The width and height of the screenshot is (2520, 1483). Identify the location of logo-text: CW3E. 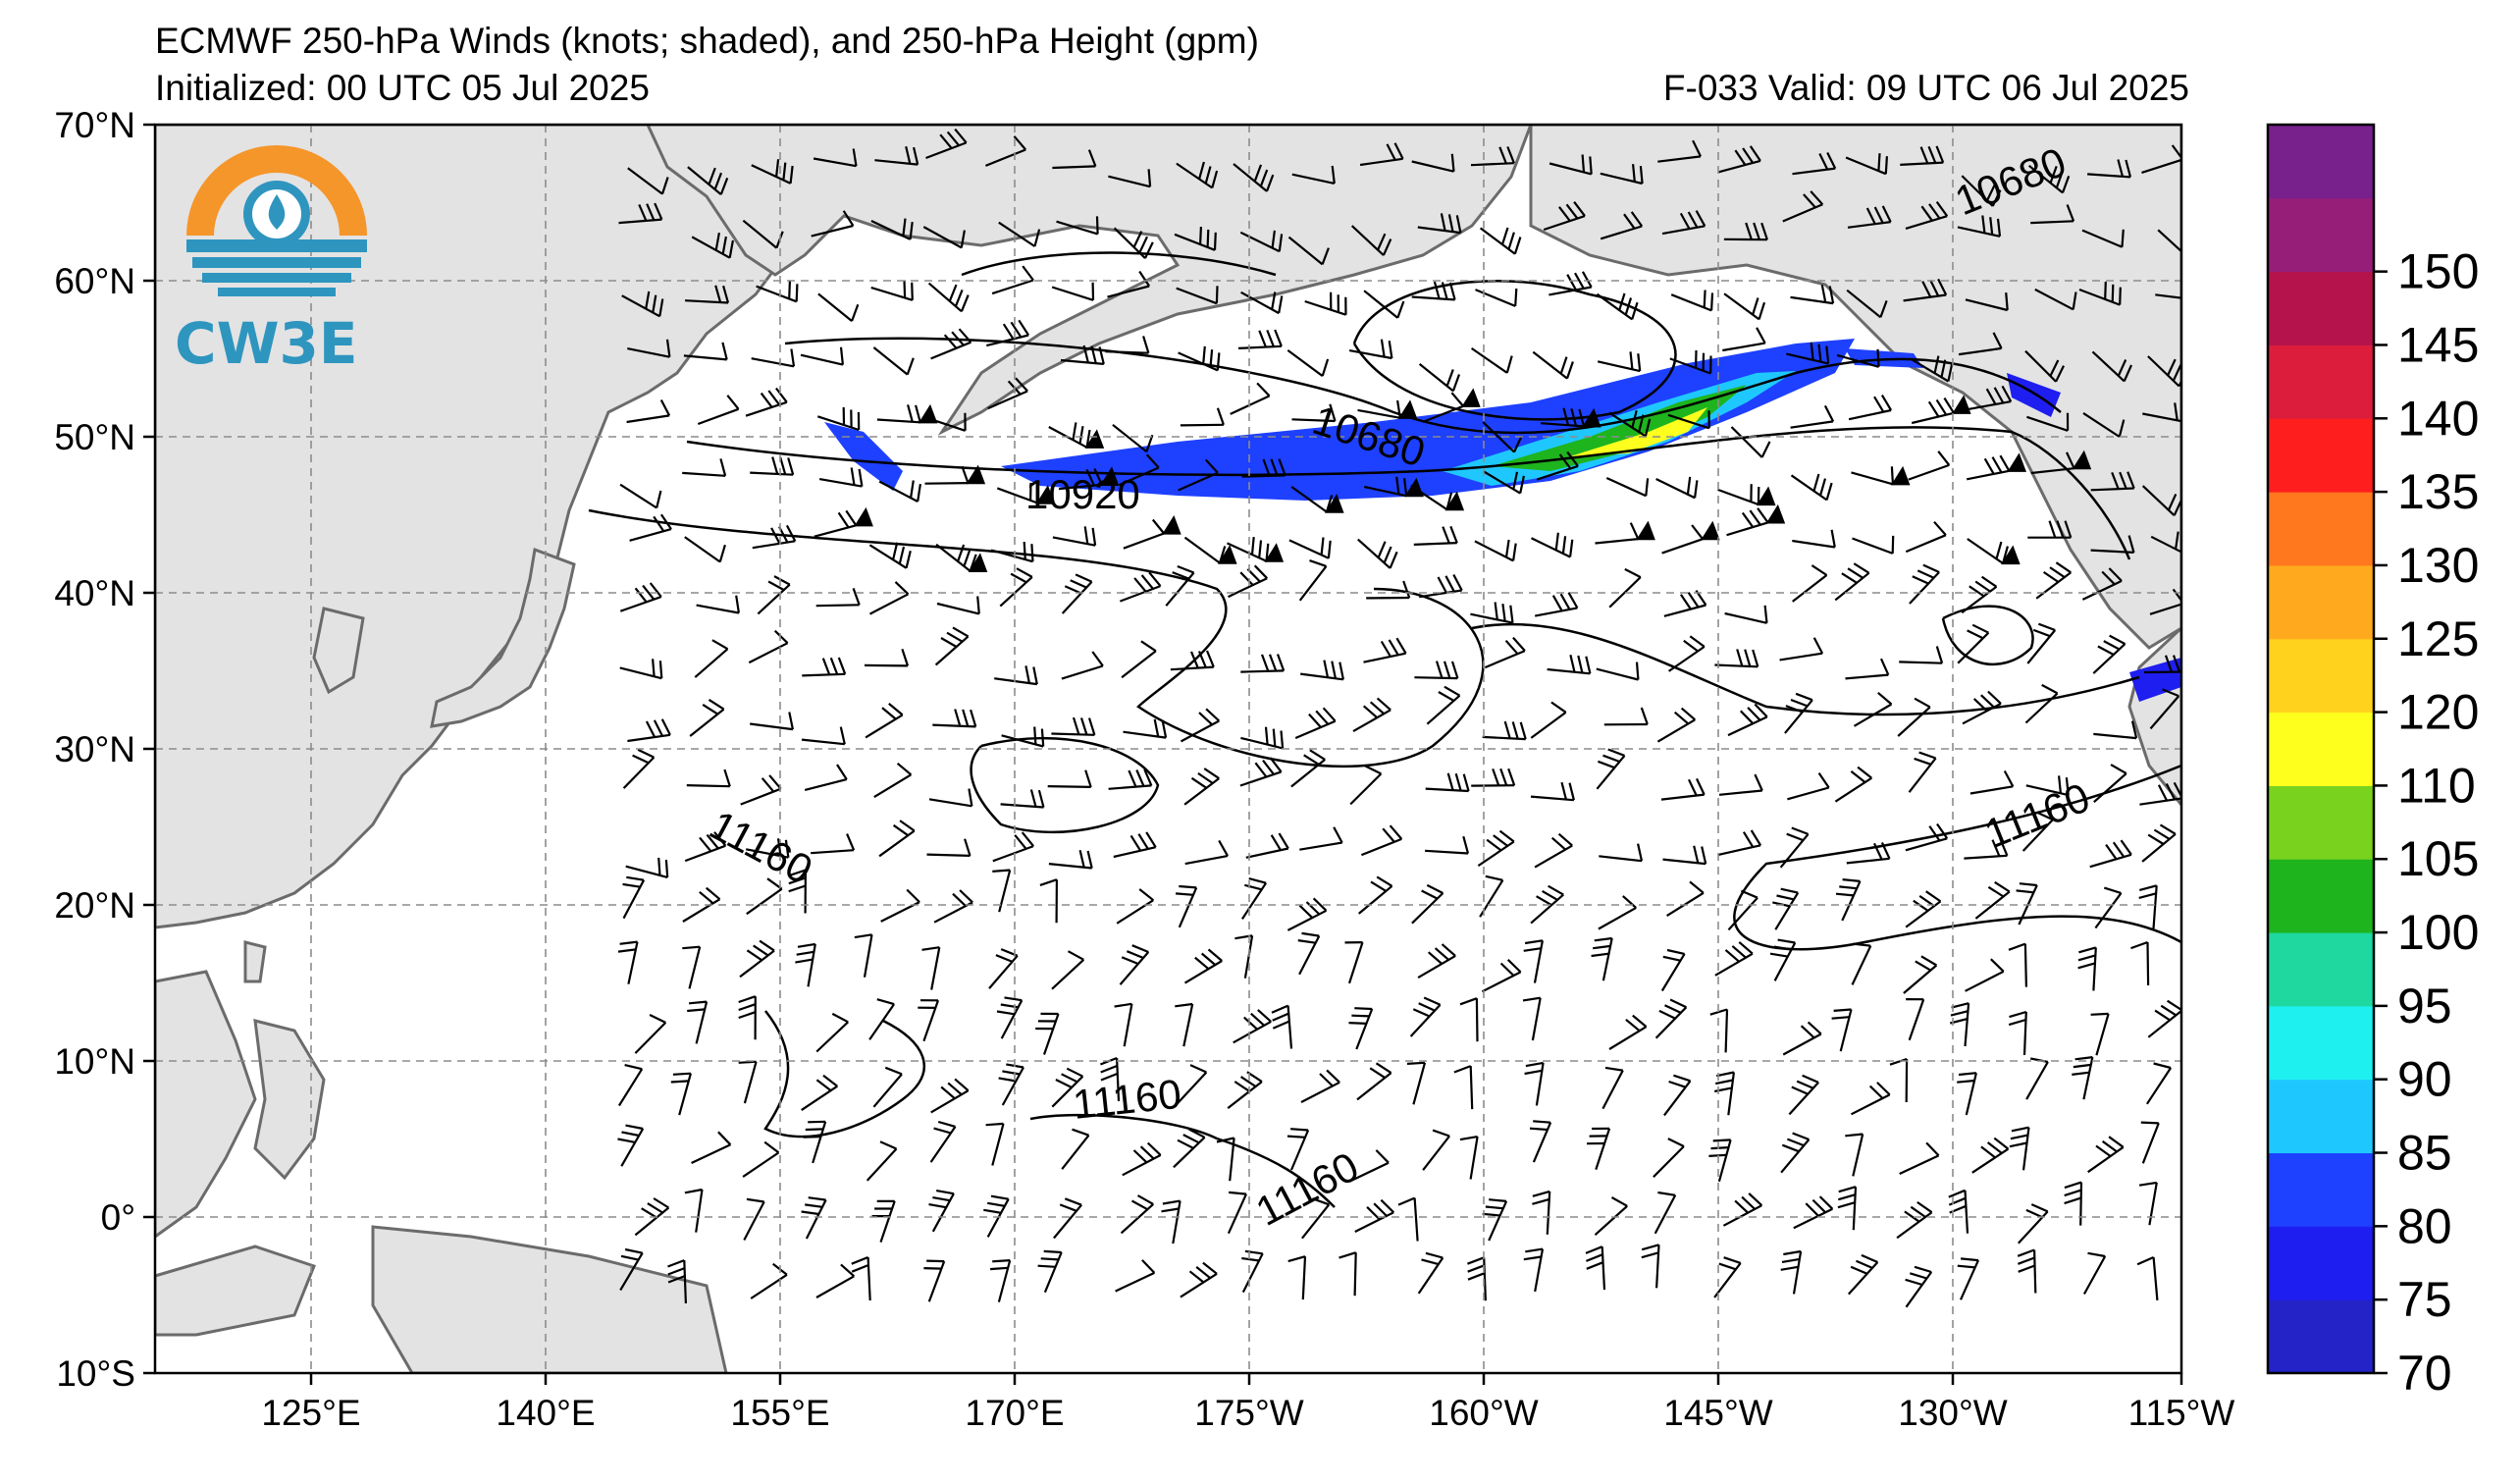
(266, 343).